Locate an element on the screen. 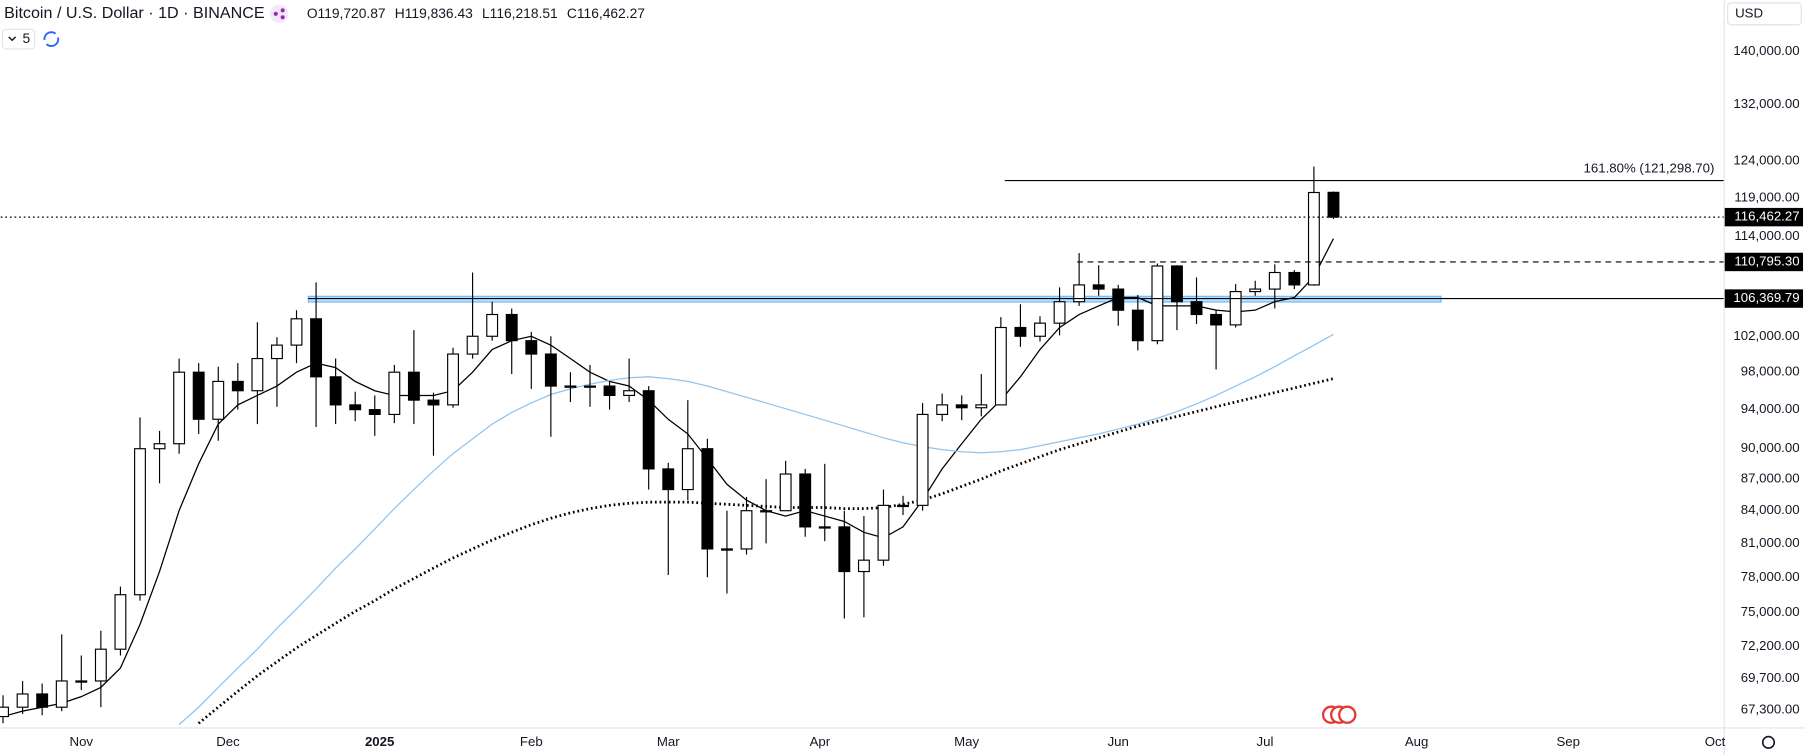 The image size is (1806, 755). y-tick-label: 87,000.00 is located at coordinates (1770, 478).